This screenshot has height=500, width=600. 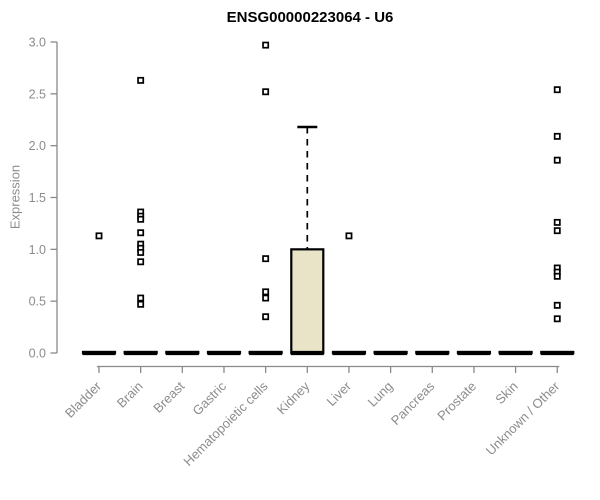 I want to click on x-category-label: Skin, so click(x=506, y=393).